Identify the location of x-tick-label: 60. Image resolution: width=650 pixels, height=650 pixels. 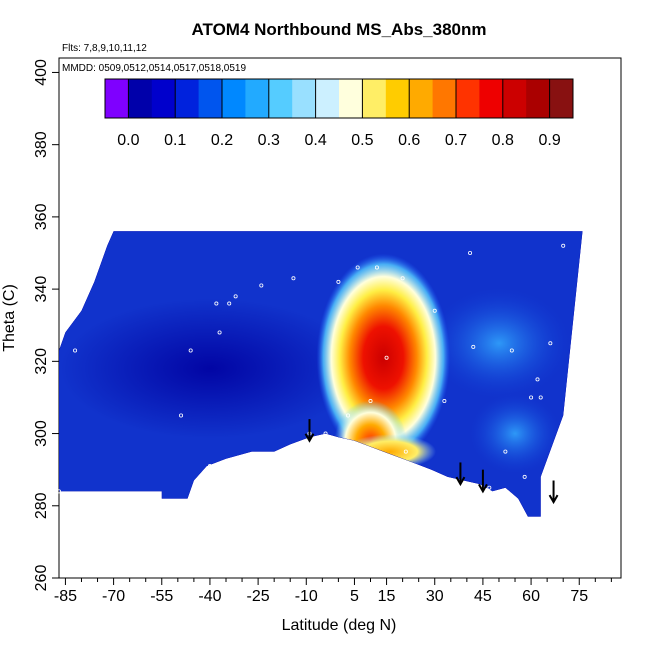
(531, 596).